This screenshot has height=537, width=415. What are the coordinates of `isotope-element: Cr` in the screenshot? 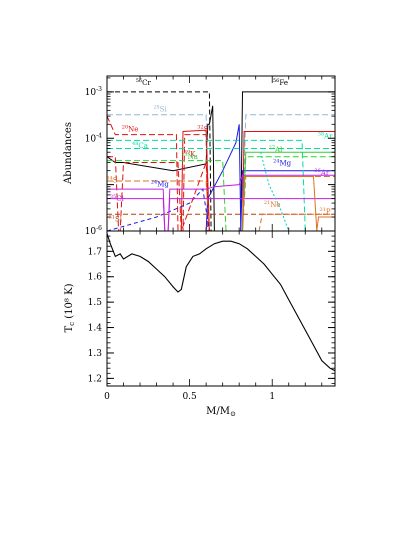 It's located at (146, 83).